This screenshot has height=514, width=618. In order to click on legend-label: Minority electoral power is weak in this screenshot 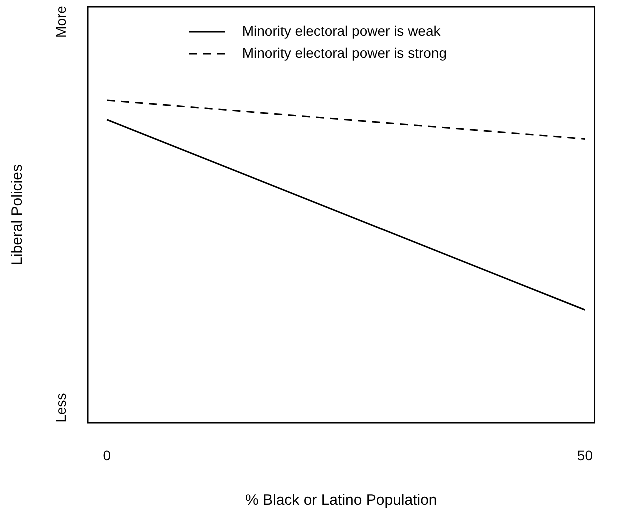, I will do `click(342, 30)`.